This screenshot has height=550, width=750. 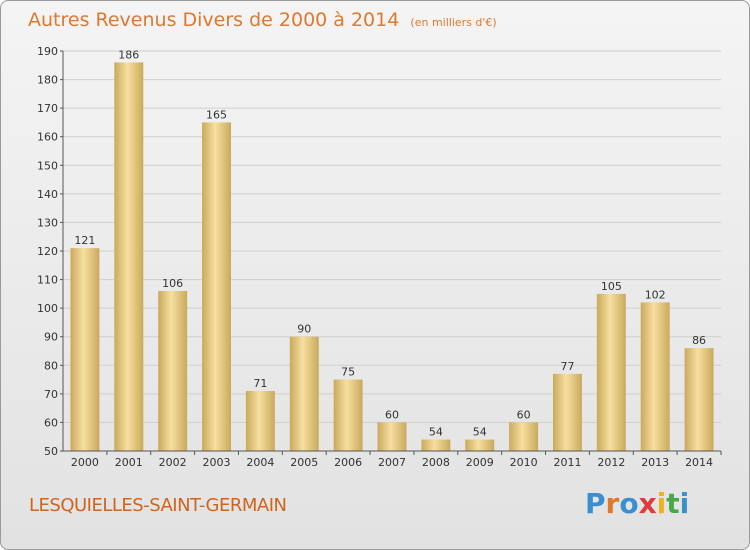 I want to click on data-label: 105, so click(x=611, y=286).